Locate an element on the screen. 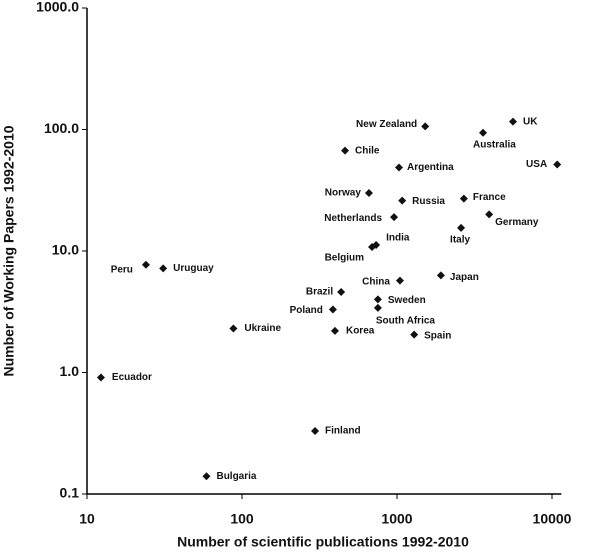  point-label: Spain is located at coordinates (437, 335).